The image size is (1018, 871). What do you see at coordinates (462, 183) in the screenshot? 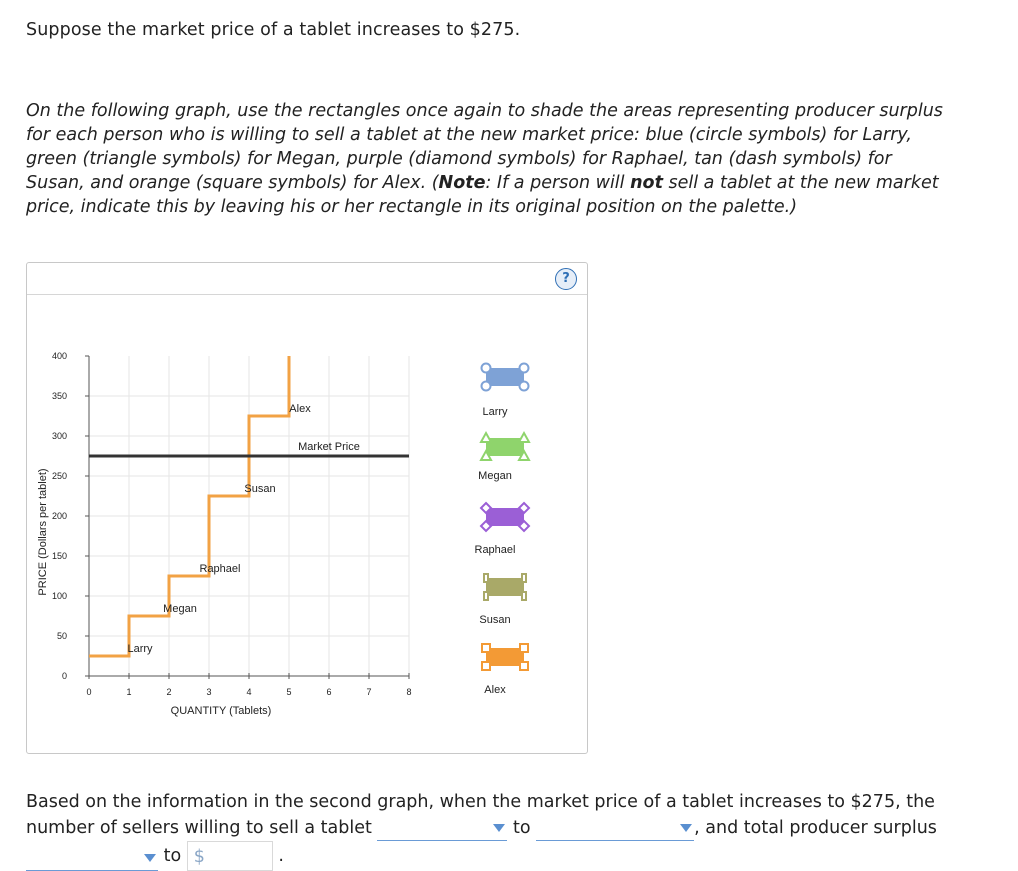
I see `note-label: Note` at bounding box center [462, 183].